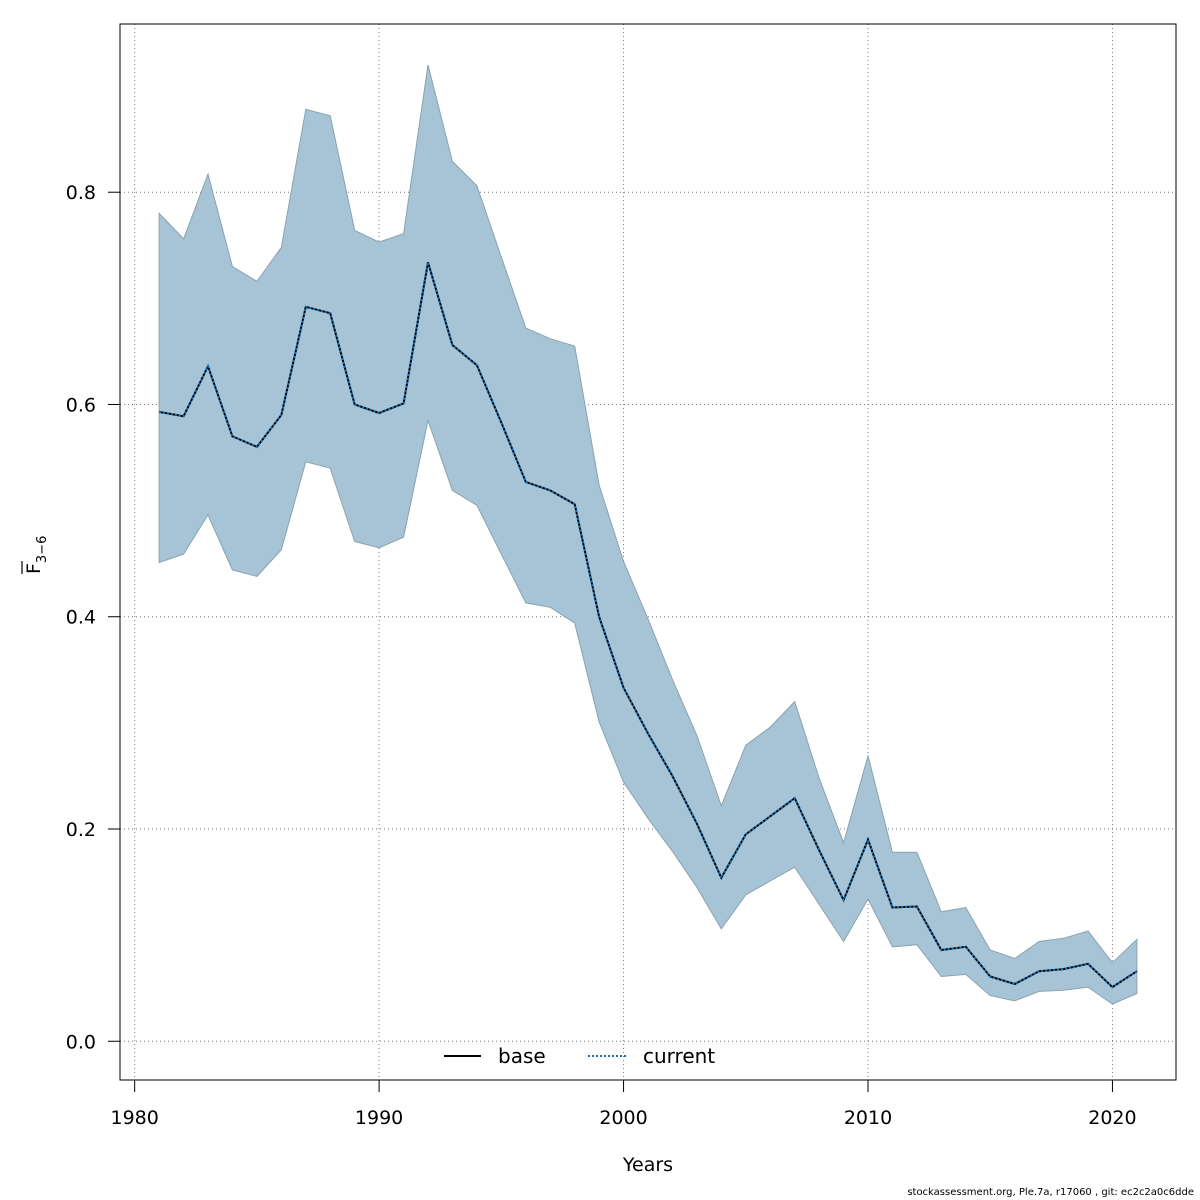  Describe the element at coordinates (647, 1165) in the screenshot. I see `x-axis-title: Years` at that location.